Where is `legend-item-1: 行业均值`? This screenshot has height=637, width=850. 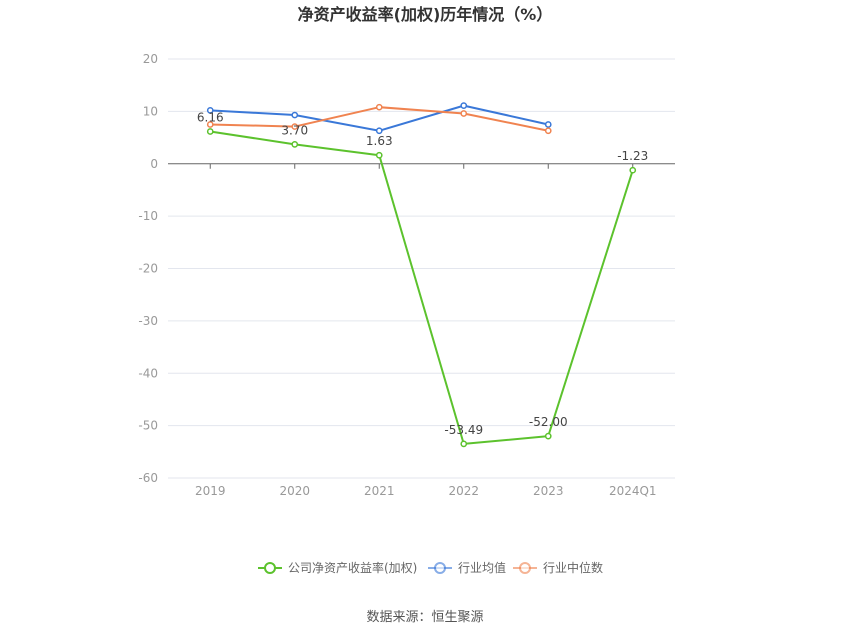
legend-item-1: 行业均值 is located at coordinates (467, 567).